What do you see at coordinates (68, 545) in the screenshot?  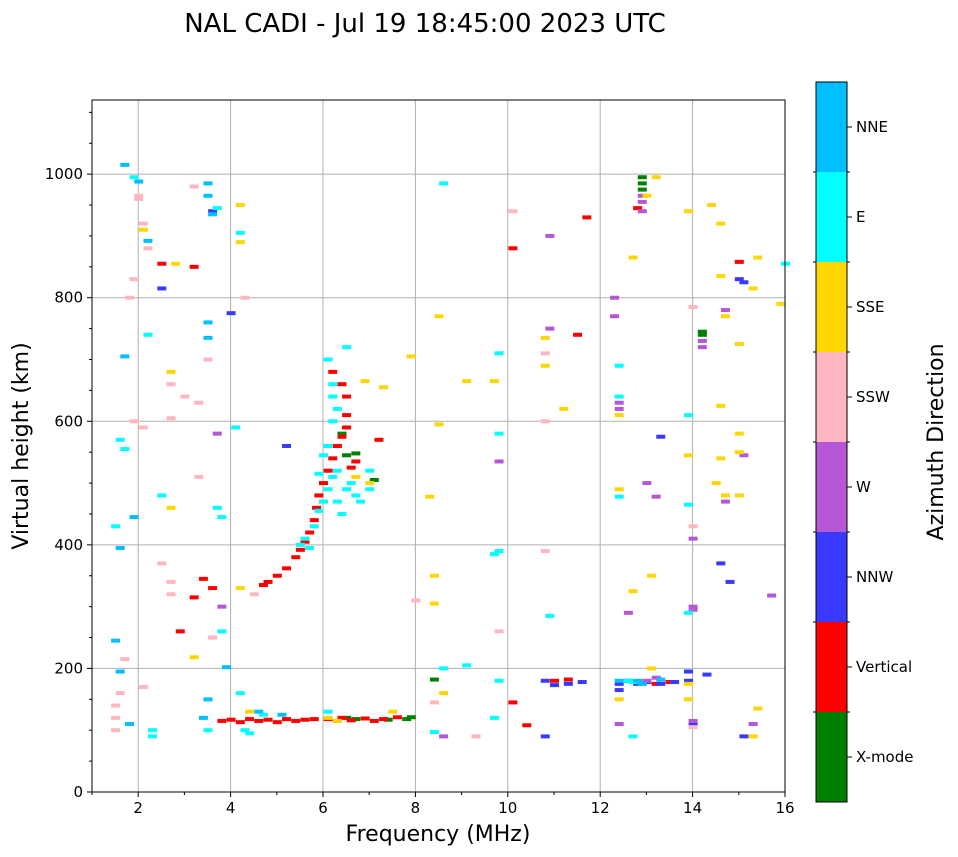 I see `y-tick-label: 400` at bounding box center [68, 545].